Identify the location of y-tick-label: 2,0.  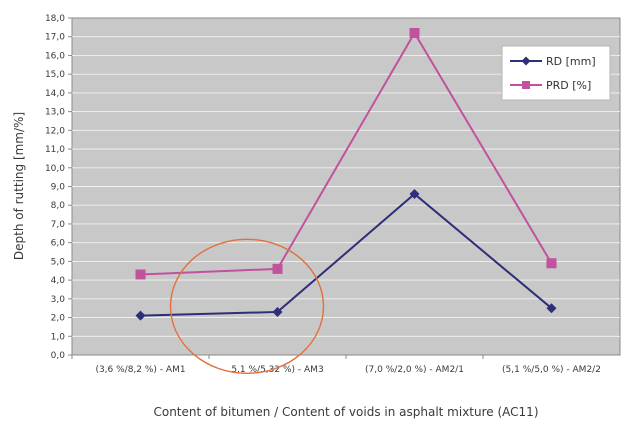
(58, 319).